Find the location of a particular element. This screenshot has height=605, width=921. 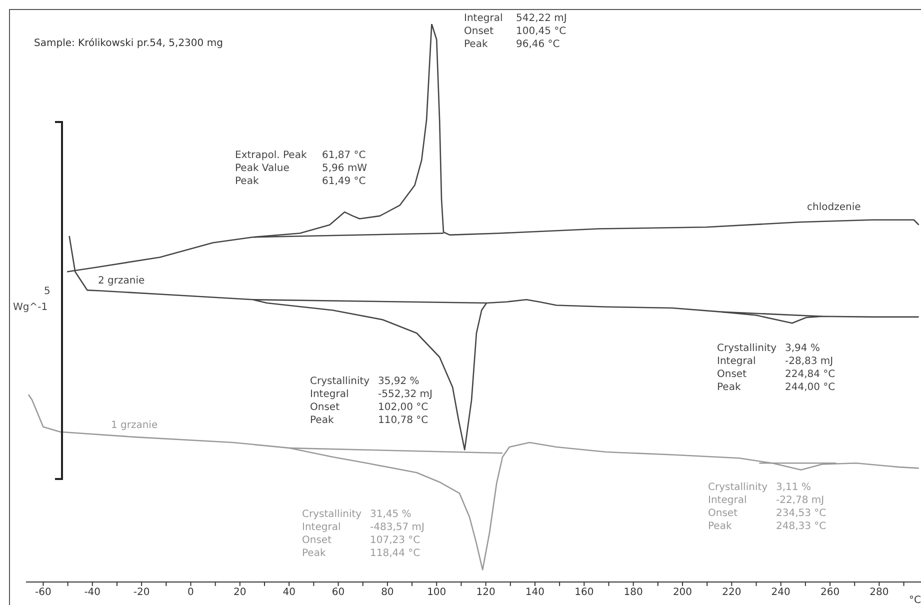

x-tick-label: -60 is located at coordinates (43, 592).